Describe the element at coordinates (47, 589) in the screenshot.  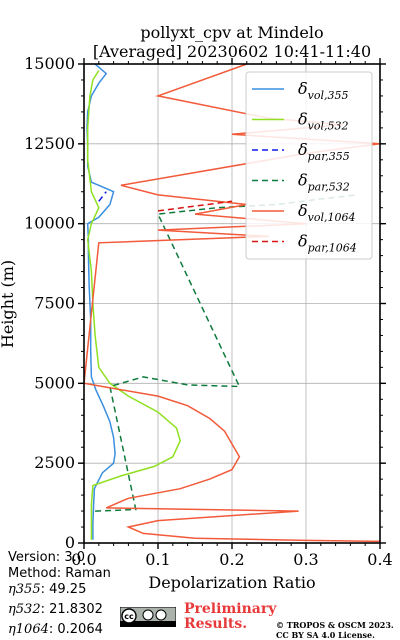
I see `eta355-text: η355: 49.25` at that location.